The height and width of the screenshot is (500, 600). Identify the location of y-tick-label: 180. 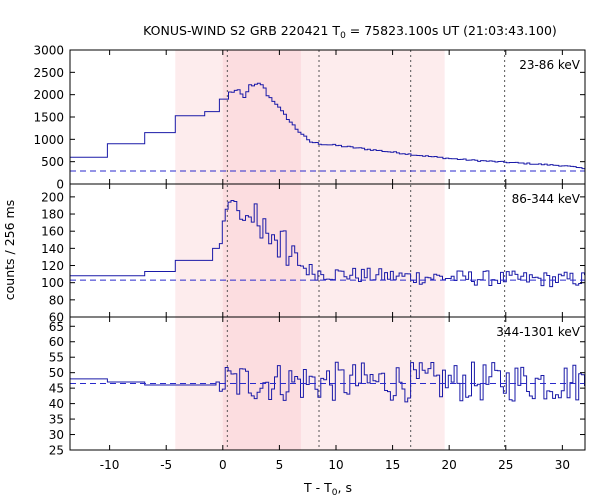
(52, 215).